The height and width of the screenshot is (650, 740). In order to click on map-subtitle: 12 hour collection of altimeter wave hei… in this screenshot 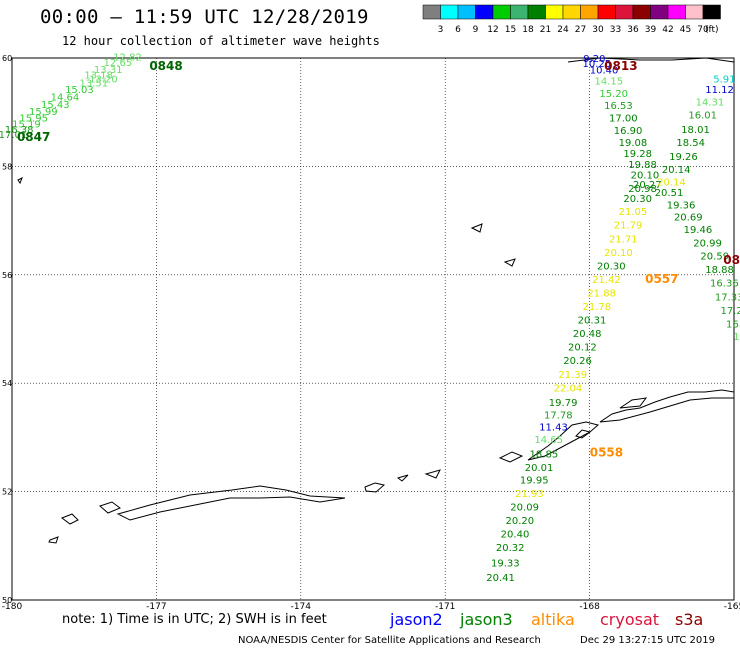, I will do `click(221, 41)`.